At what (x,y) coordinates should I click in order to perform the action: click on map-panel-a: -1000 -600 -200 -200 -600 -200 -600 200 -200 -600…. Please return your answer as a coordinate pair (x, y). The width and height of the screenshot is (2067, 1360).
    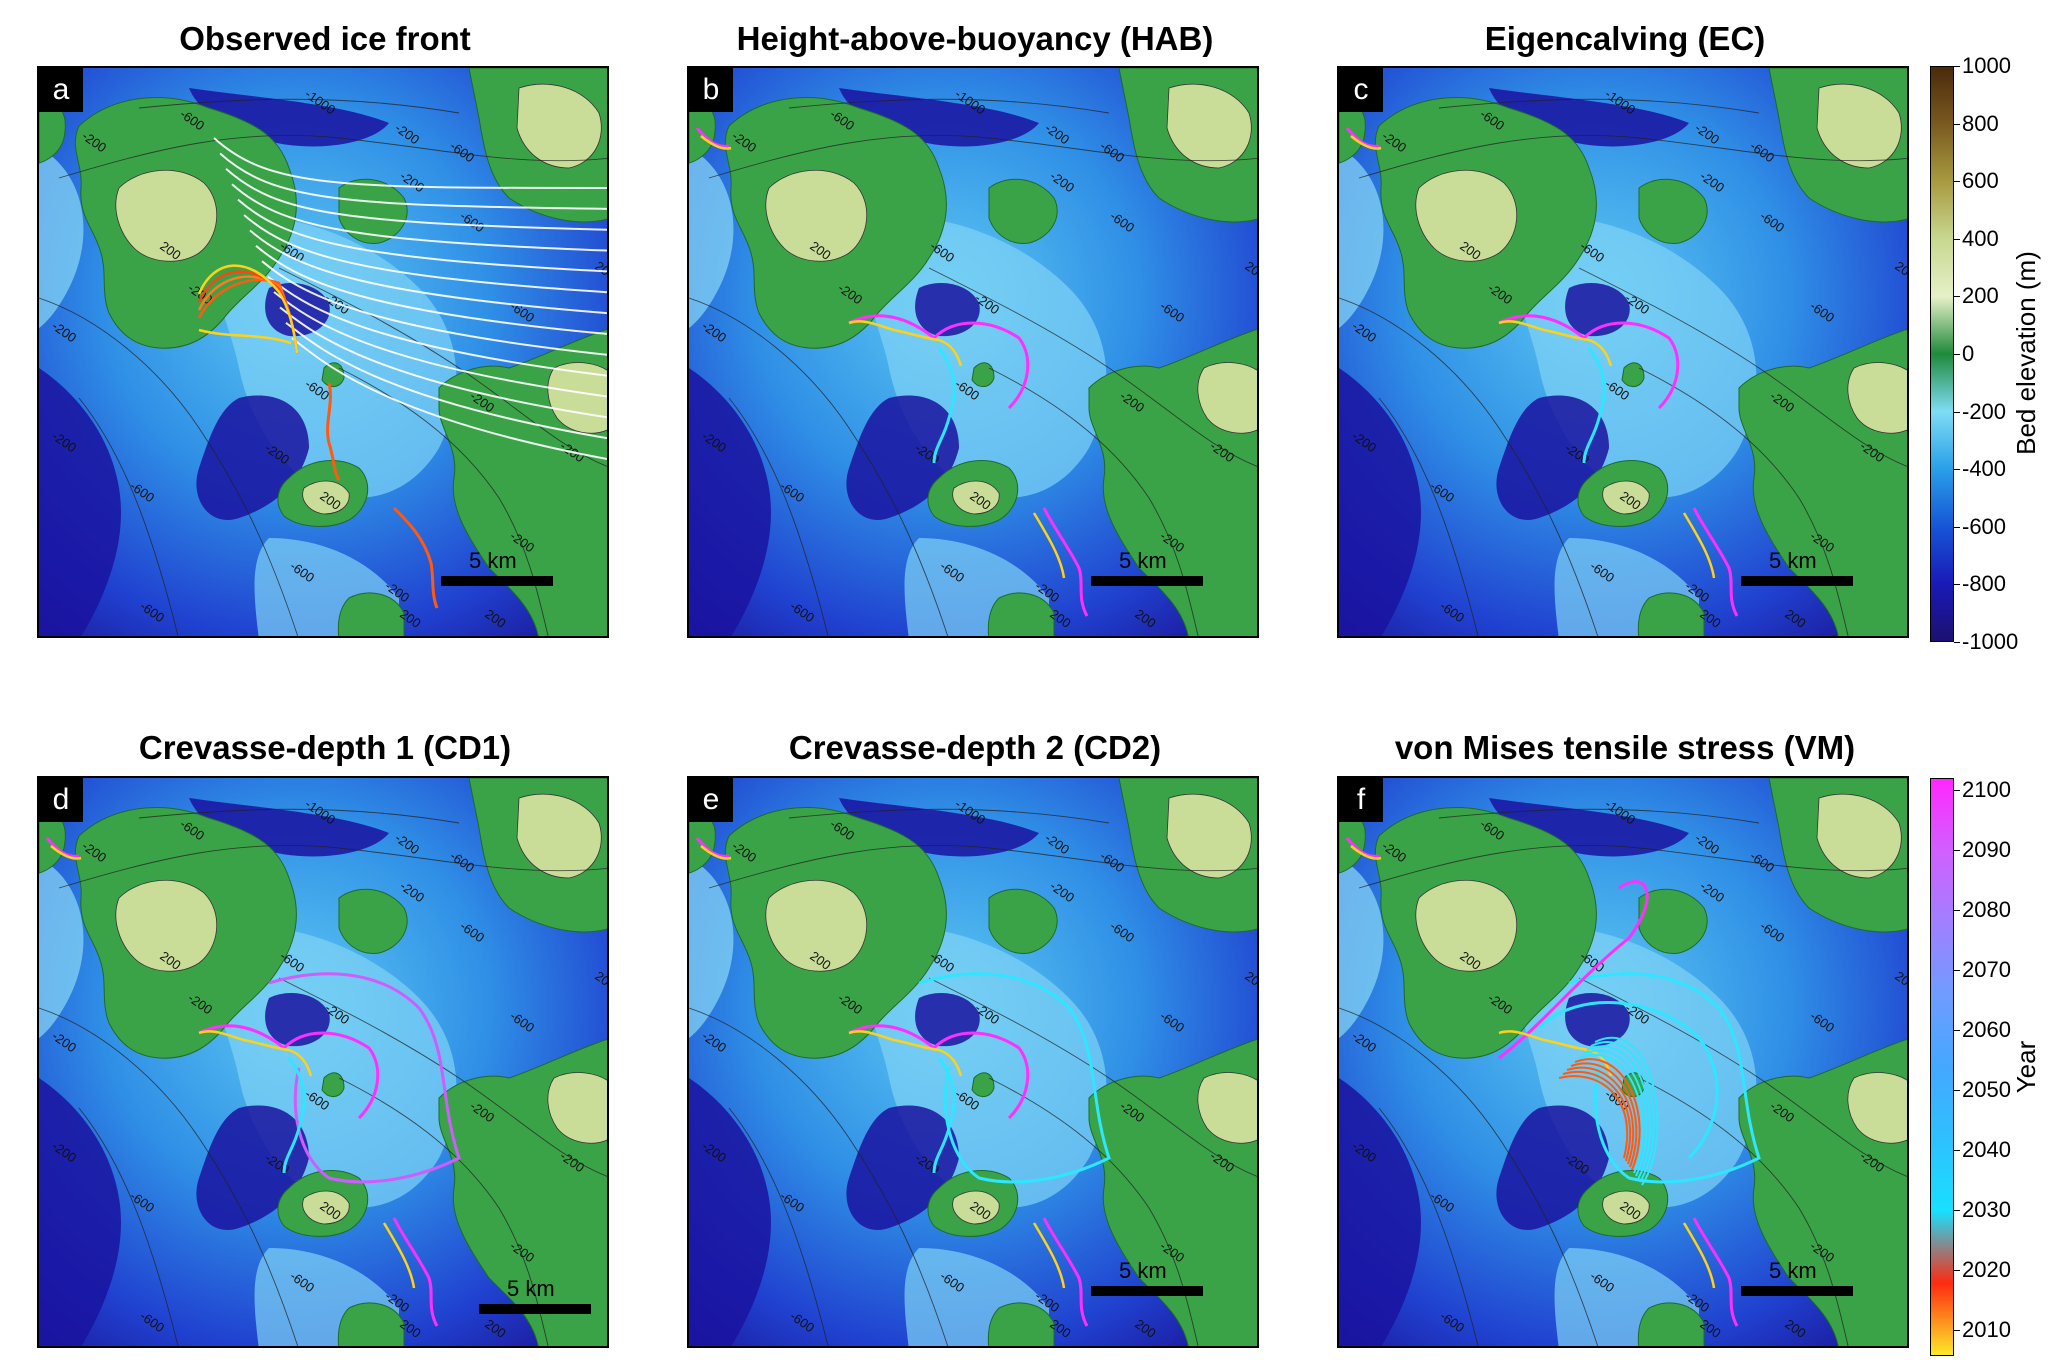
    Looking at the image, I should click on (323, 352).